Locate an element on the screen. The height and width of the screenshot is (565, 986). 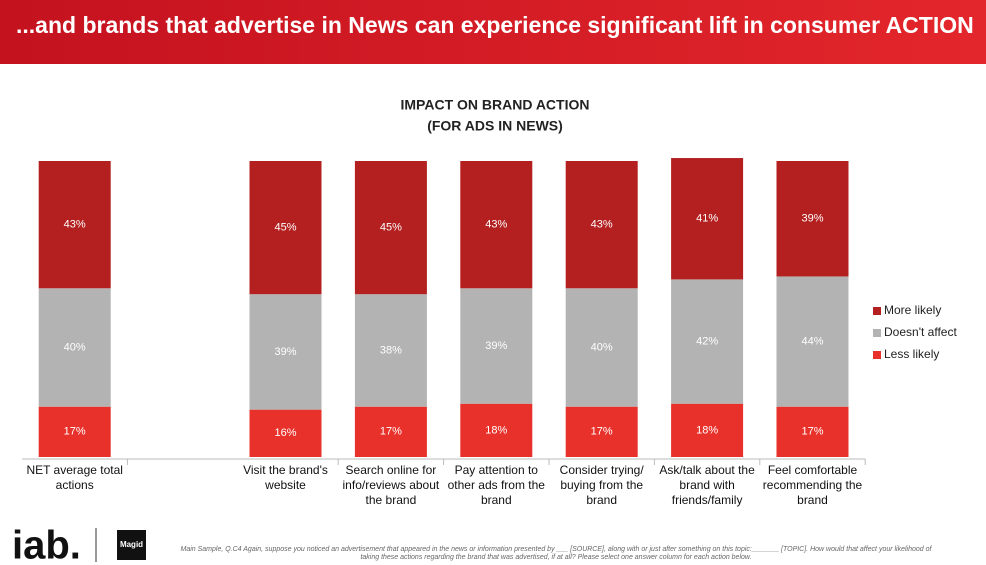
legend-label: Less likely is located at coordinates (911, 354).